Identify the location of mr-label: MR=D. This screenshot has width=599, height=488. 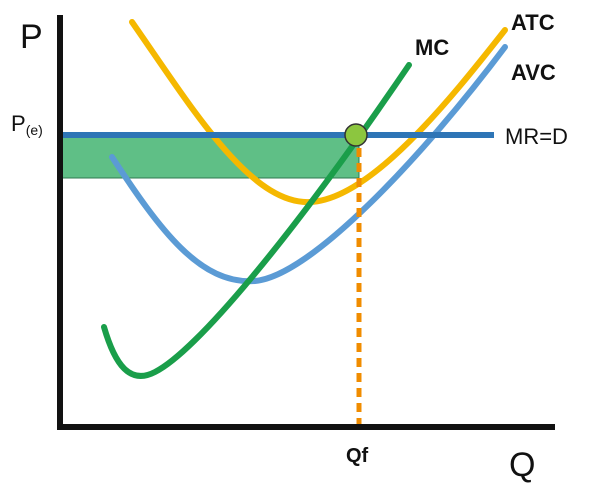
(536, 136).